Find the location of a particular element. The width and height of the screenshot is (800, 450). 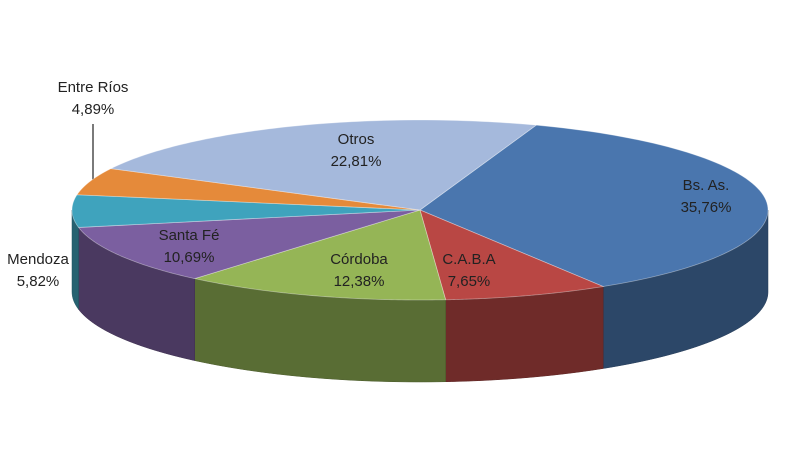

slice-value-label: 12,38% is located at coordinates (359, 281).